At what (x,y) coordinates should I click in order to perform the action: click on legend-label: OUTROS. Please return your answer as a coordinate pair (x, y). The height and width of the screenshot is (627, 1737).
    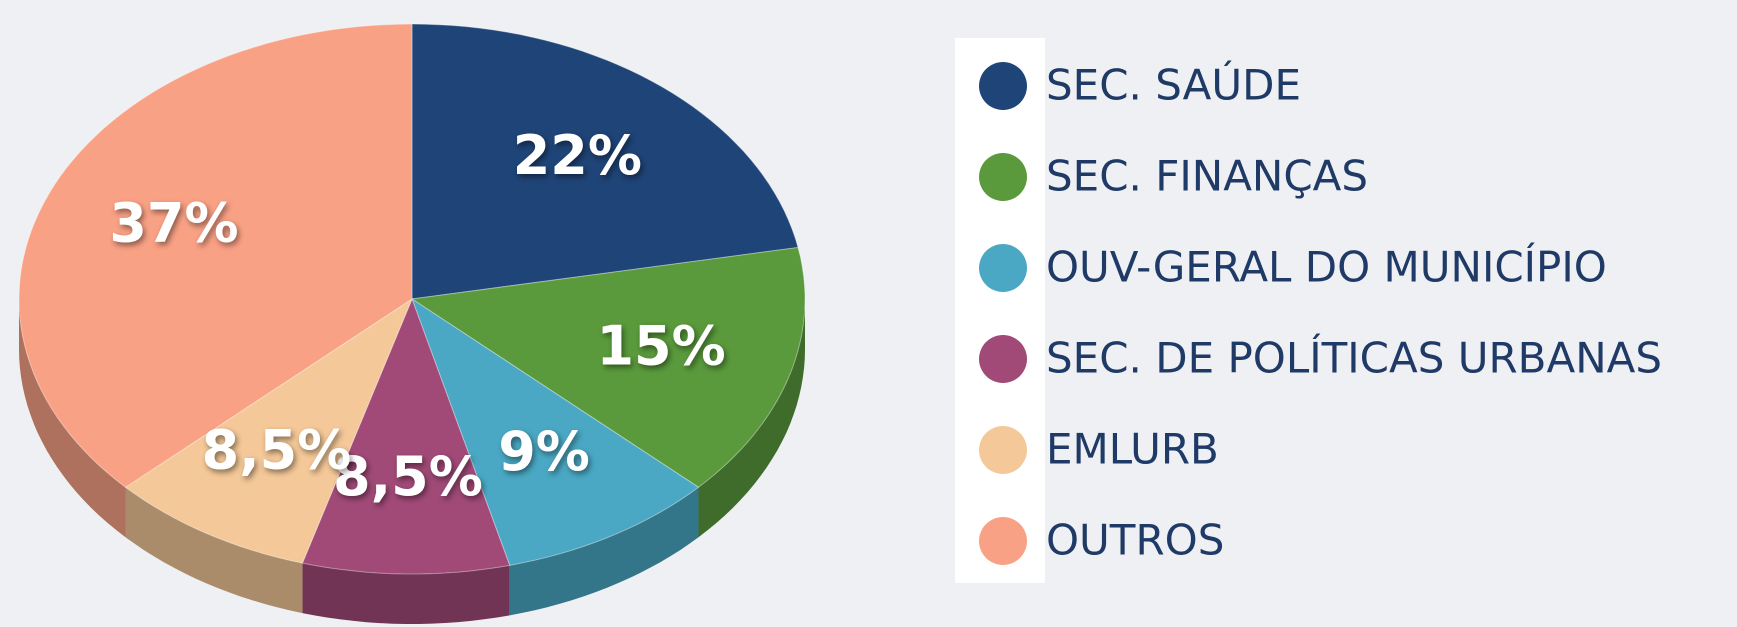
    Looking at the image, I should click on (1135, 540).